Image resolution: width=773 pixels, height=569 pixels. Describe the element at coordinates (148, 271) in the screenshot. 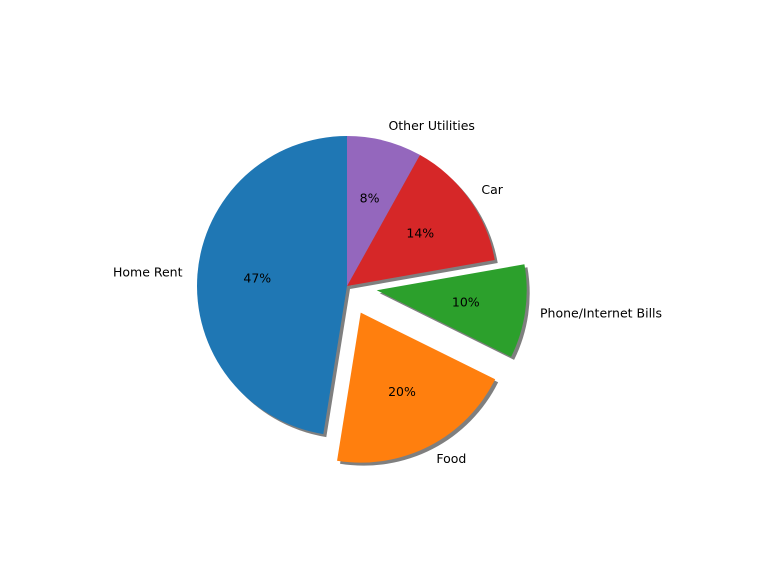

I see `slice-label-home-rent: Home Rent` at that location.